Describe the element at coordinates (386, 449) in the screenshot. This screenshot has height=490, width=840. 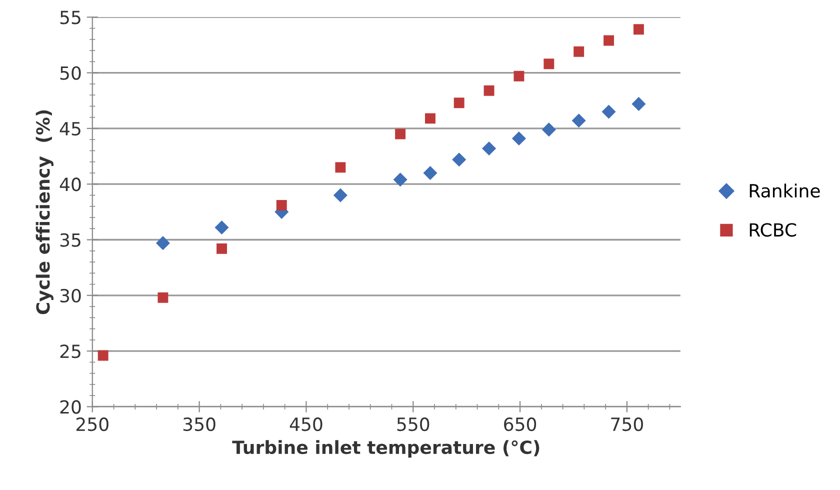
I see `x-axis-title: Turbine inlet temperature (°C)` at that location.